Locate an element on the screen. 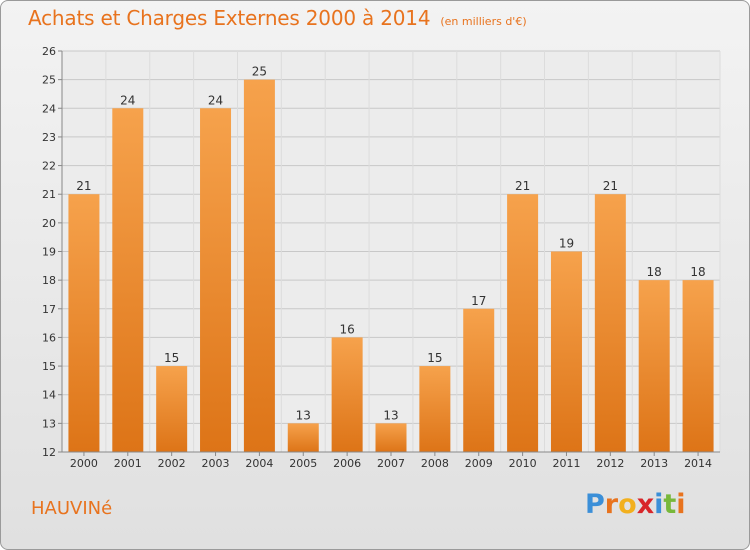 The image size is (750, 550). y-tick-label: 24 is located at coordinates (49, 108).